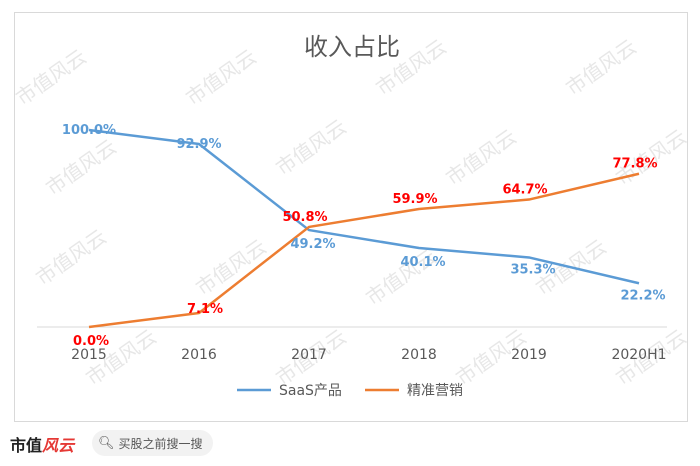  What do you see at coordinates (634, 164) in the screenshot?
I see `data-label: 77.8%` at bounding box center [634, 164].